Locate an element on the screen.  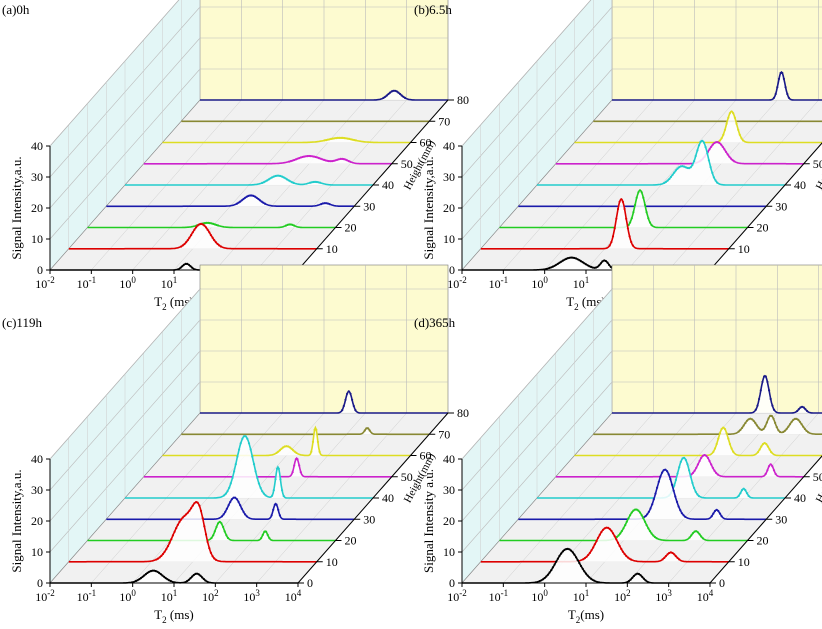
height-tick-label: 80 is located at coordinates (463, 413).